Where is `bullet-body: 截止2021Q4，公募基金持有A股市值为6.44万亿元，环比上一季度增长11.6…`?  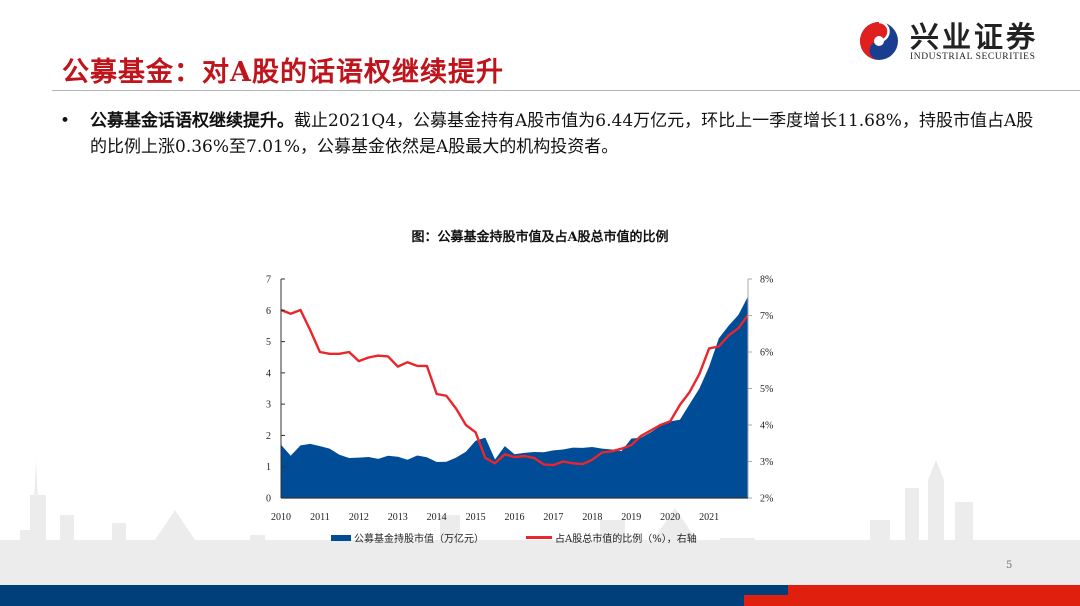
bullet-body: 截止2021Q4，公募基金持有A股市值为6.44万亿元，环比上一季度增长11.6… is located at coordinates (562, 134).